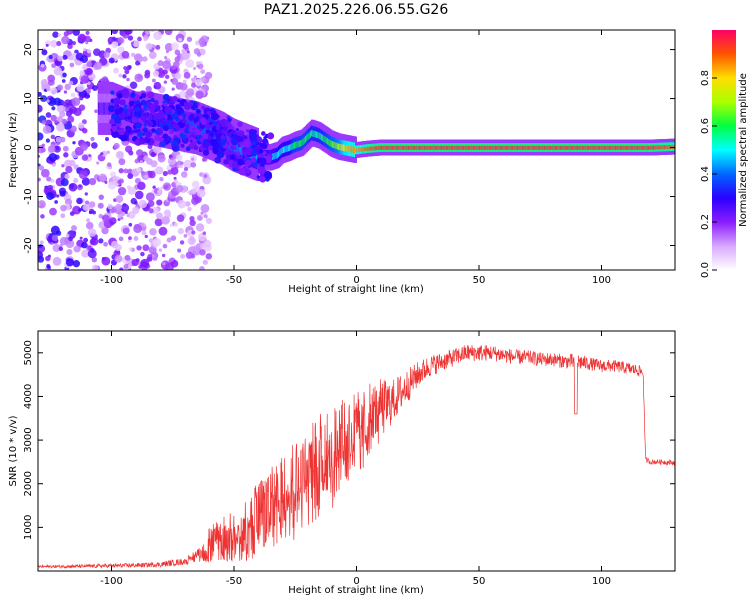 The image size is (750, 600). What do you see at coordinates (13, 450) in the screenshot?
I see `snr-y-axis-label: SNR (10 * v/v)` at bounding box center [13, 450].